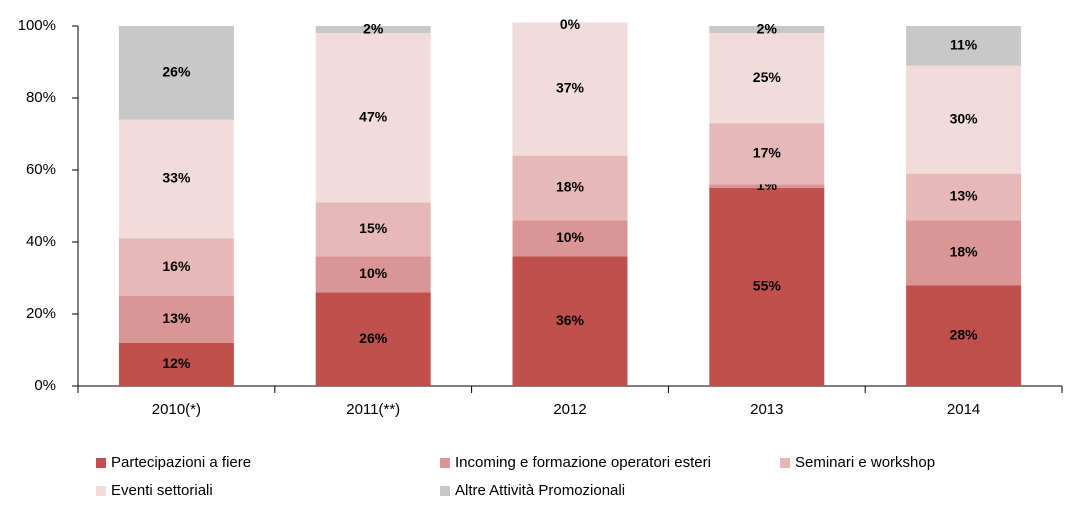 Image resolution: width=1065 pixels, height=507 pixels. I want to click on data-label: 25%, so click(767, 77).